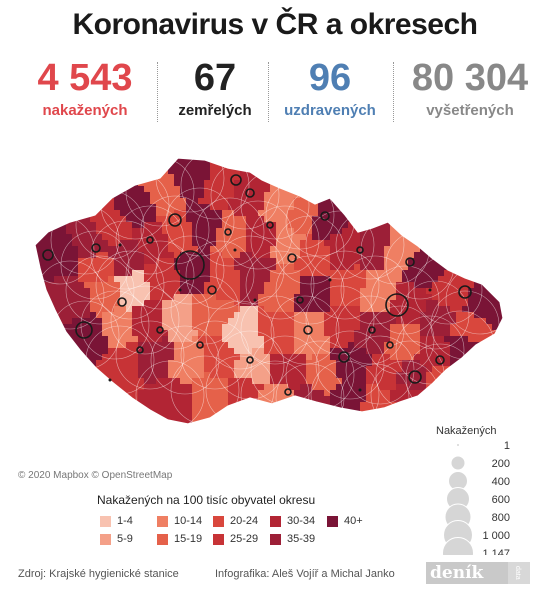 This screenshot has height=595, width=550. I want to click on legend-item: 25-29, so click(235, 539).